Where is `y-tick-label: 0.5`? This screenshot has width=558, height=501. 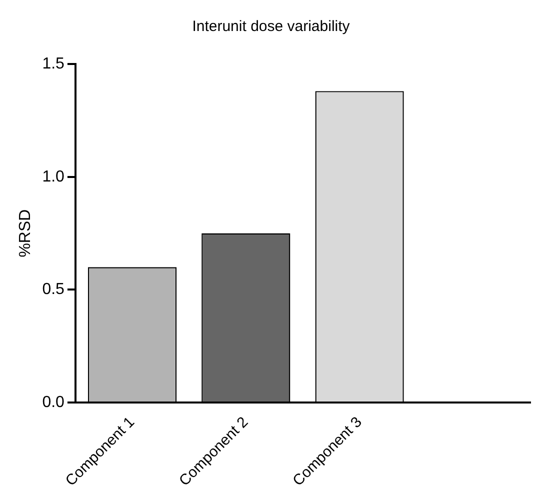
y-tick-label: 0.5 is located at coordinates (53, 289).